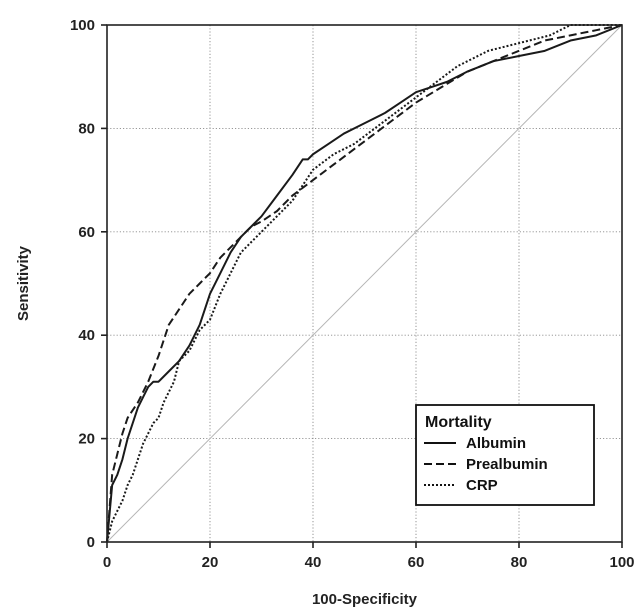 The height and width of the screenshot is (612, 637). What do you see at coordinates (91, 542) in the screenshot?
I see `y-tick-label: 0` at bounding box center [91, 542].